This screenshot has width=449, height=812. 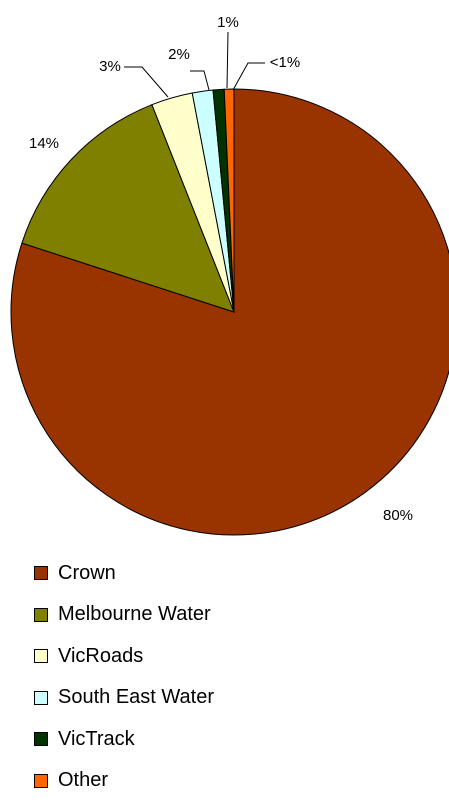 I want to click on legend-item-vicroads: VicRoads, so click(x=124, y=655).